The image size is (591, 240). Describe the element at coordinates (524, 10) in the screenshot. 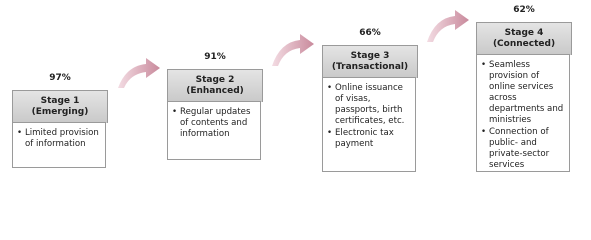

I see `stage-percent: 62%` at that location.